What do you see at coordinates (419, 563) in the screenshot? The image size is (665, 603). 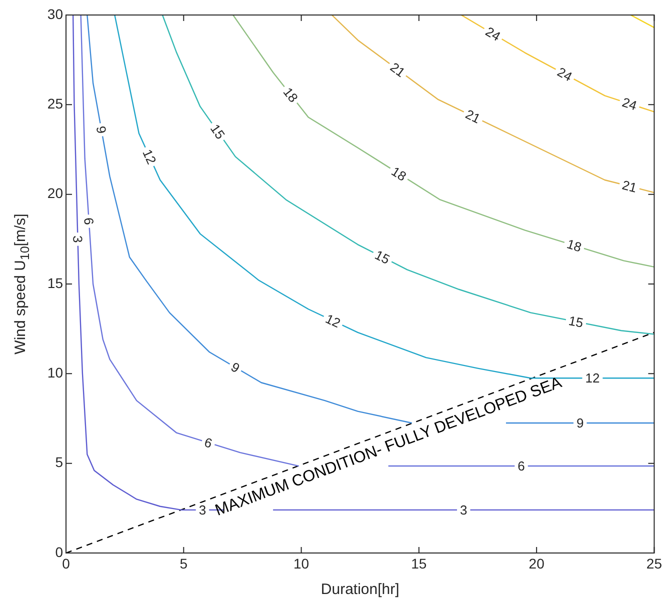 I see `x-tick-label: 15` at bounding box center [419, 563].